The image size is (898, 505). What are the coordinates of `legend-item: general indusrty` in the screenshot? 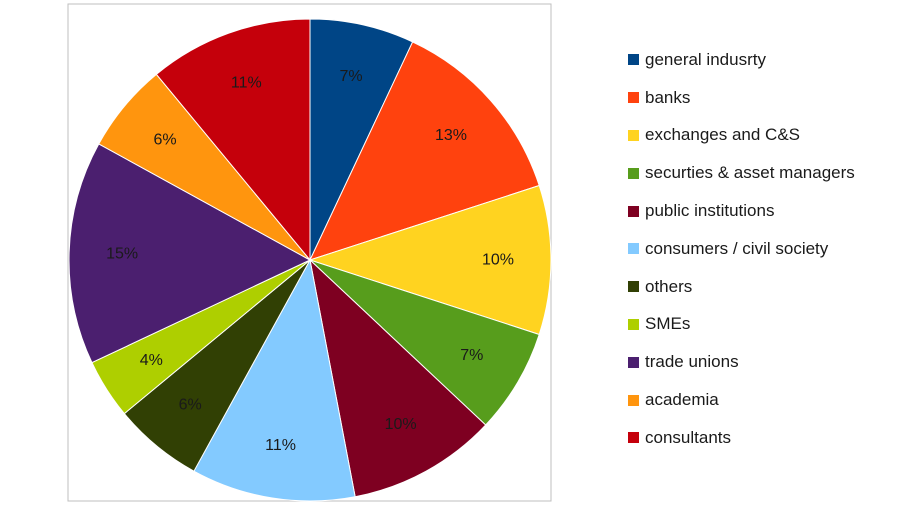 It's located at (741, 60).